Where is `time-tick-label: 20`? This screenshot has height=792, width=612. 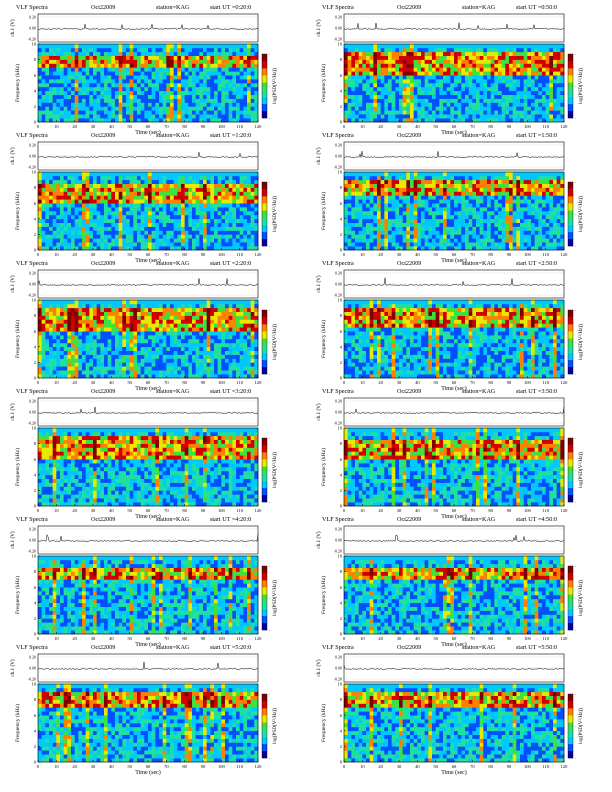
time-tick-label: 20 is located at coordinates (74, 254).